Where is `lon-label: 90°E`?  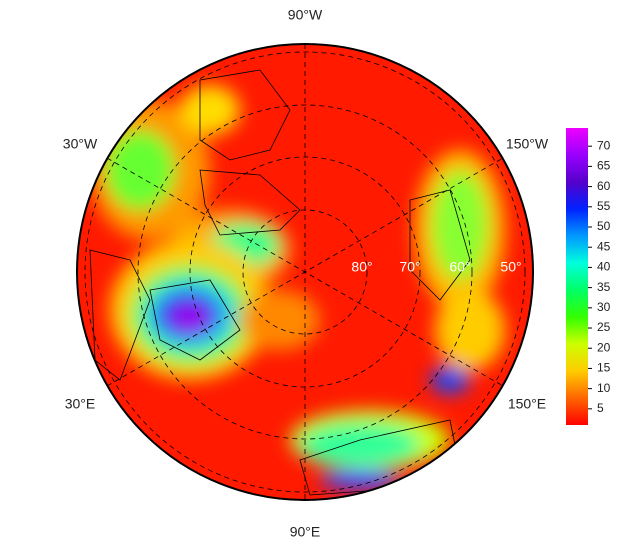
lon-label: 90°E is located at coordinates (305, 532).